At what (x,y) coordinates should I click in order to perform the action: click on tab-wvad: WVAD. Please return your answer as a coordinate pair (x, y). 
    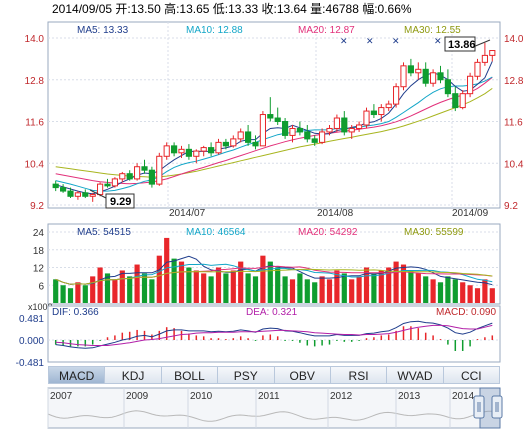
    Looking at the image, I should click on (415, 375).